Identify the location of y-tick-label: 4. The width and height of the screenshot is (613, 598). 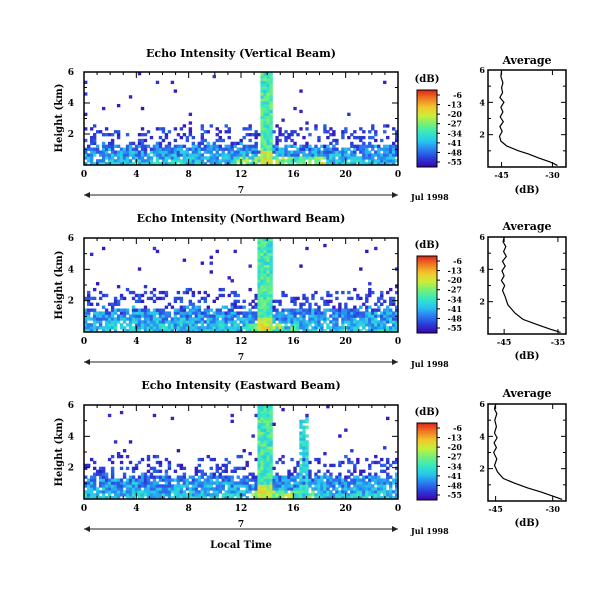
(71, 437).